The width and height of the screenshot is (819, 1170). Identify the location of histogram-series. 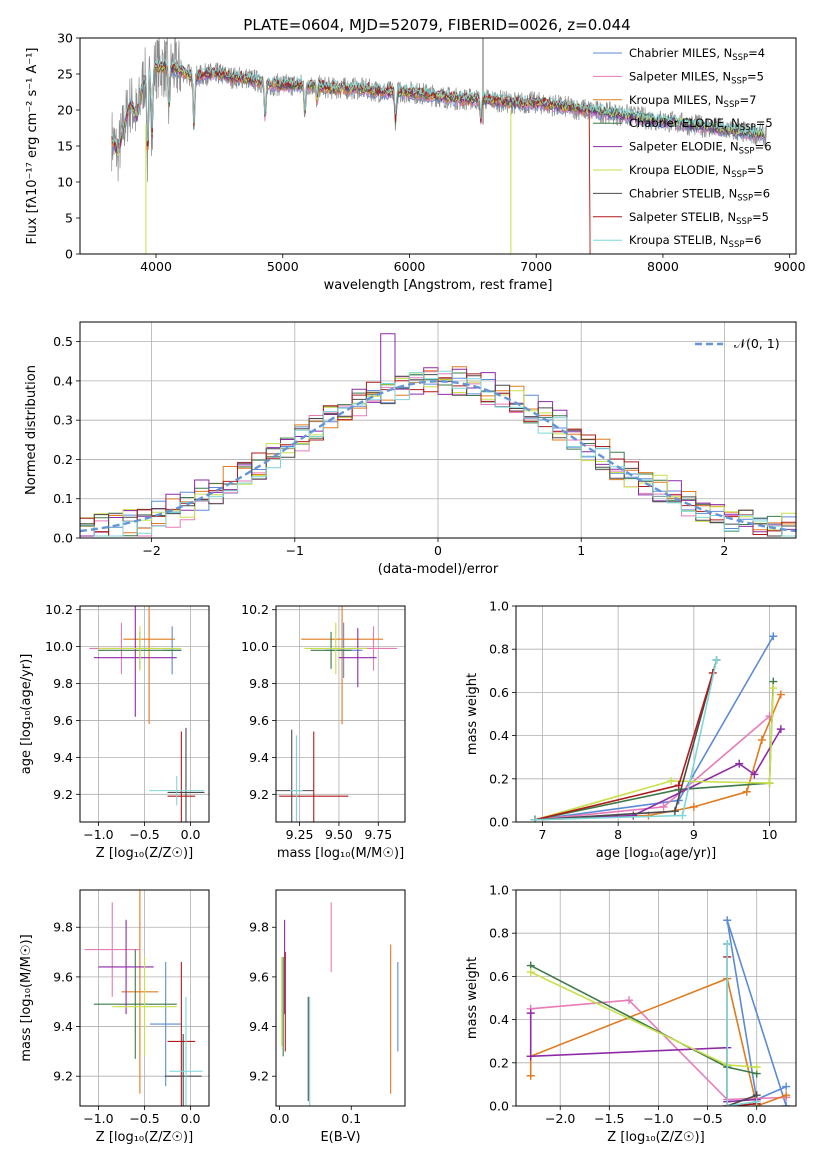
(438, 453).